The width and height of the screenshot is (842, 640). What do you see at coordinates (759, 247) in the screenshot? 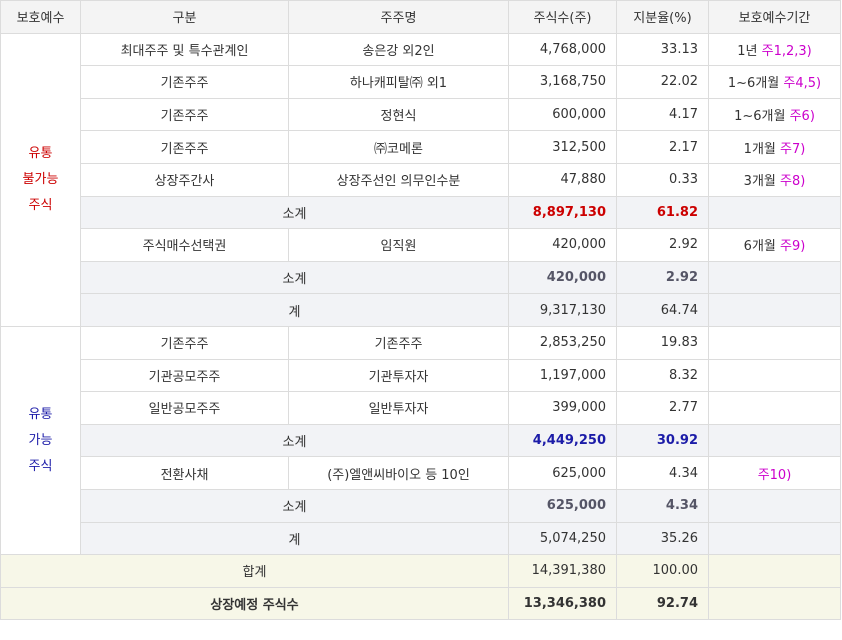
I see `period-text: 6개월` at bounding box center [759, 247].